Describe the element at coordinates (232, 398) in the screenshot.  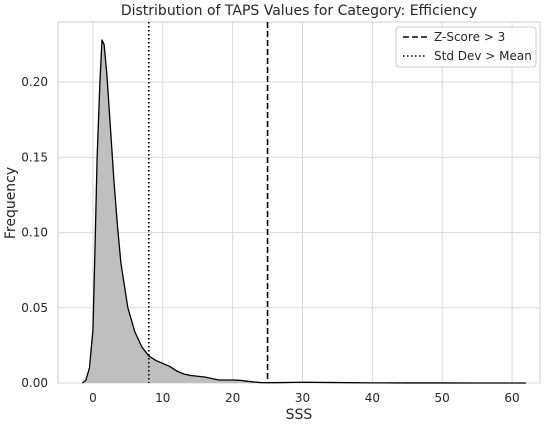
I see `x-tick-label: 20` at that location.